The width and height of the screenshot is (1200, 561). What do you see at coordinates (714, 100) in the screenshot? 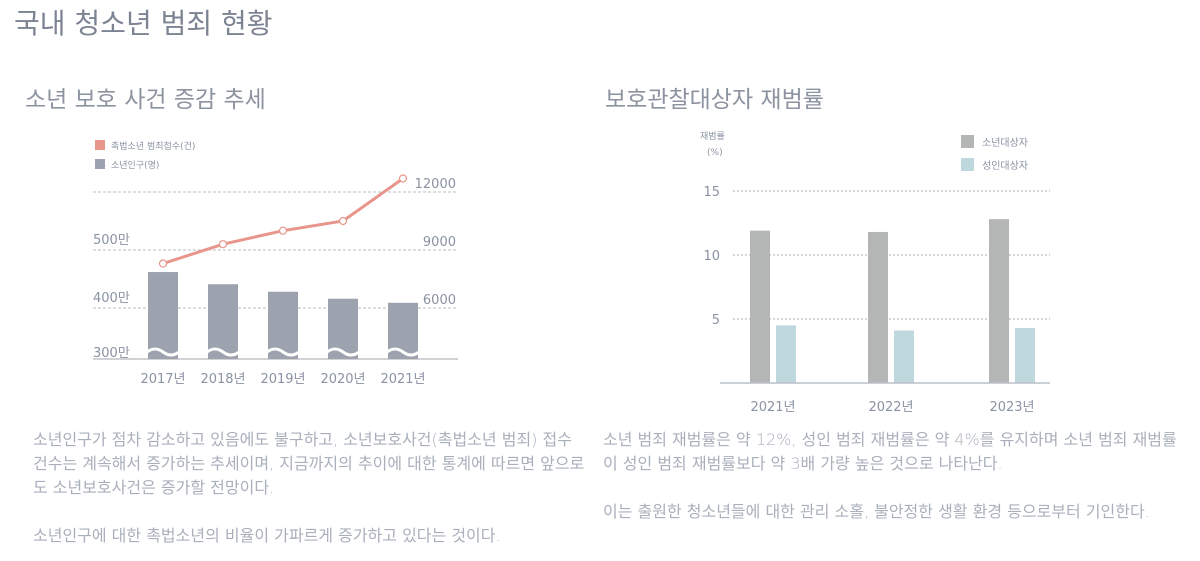
I see `right-section-title: 보호관찰대상자 재범률` at bounding box center [714, 100].